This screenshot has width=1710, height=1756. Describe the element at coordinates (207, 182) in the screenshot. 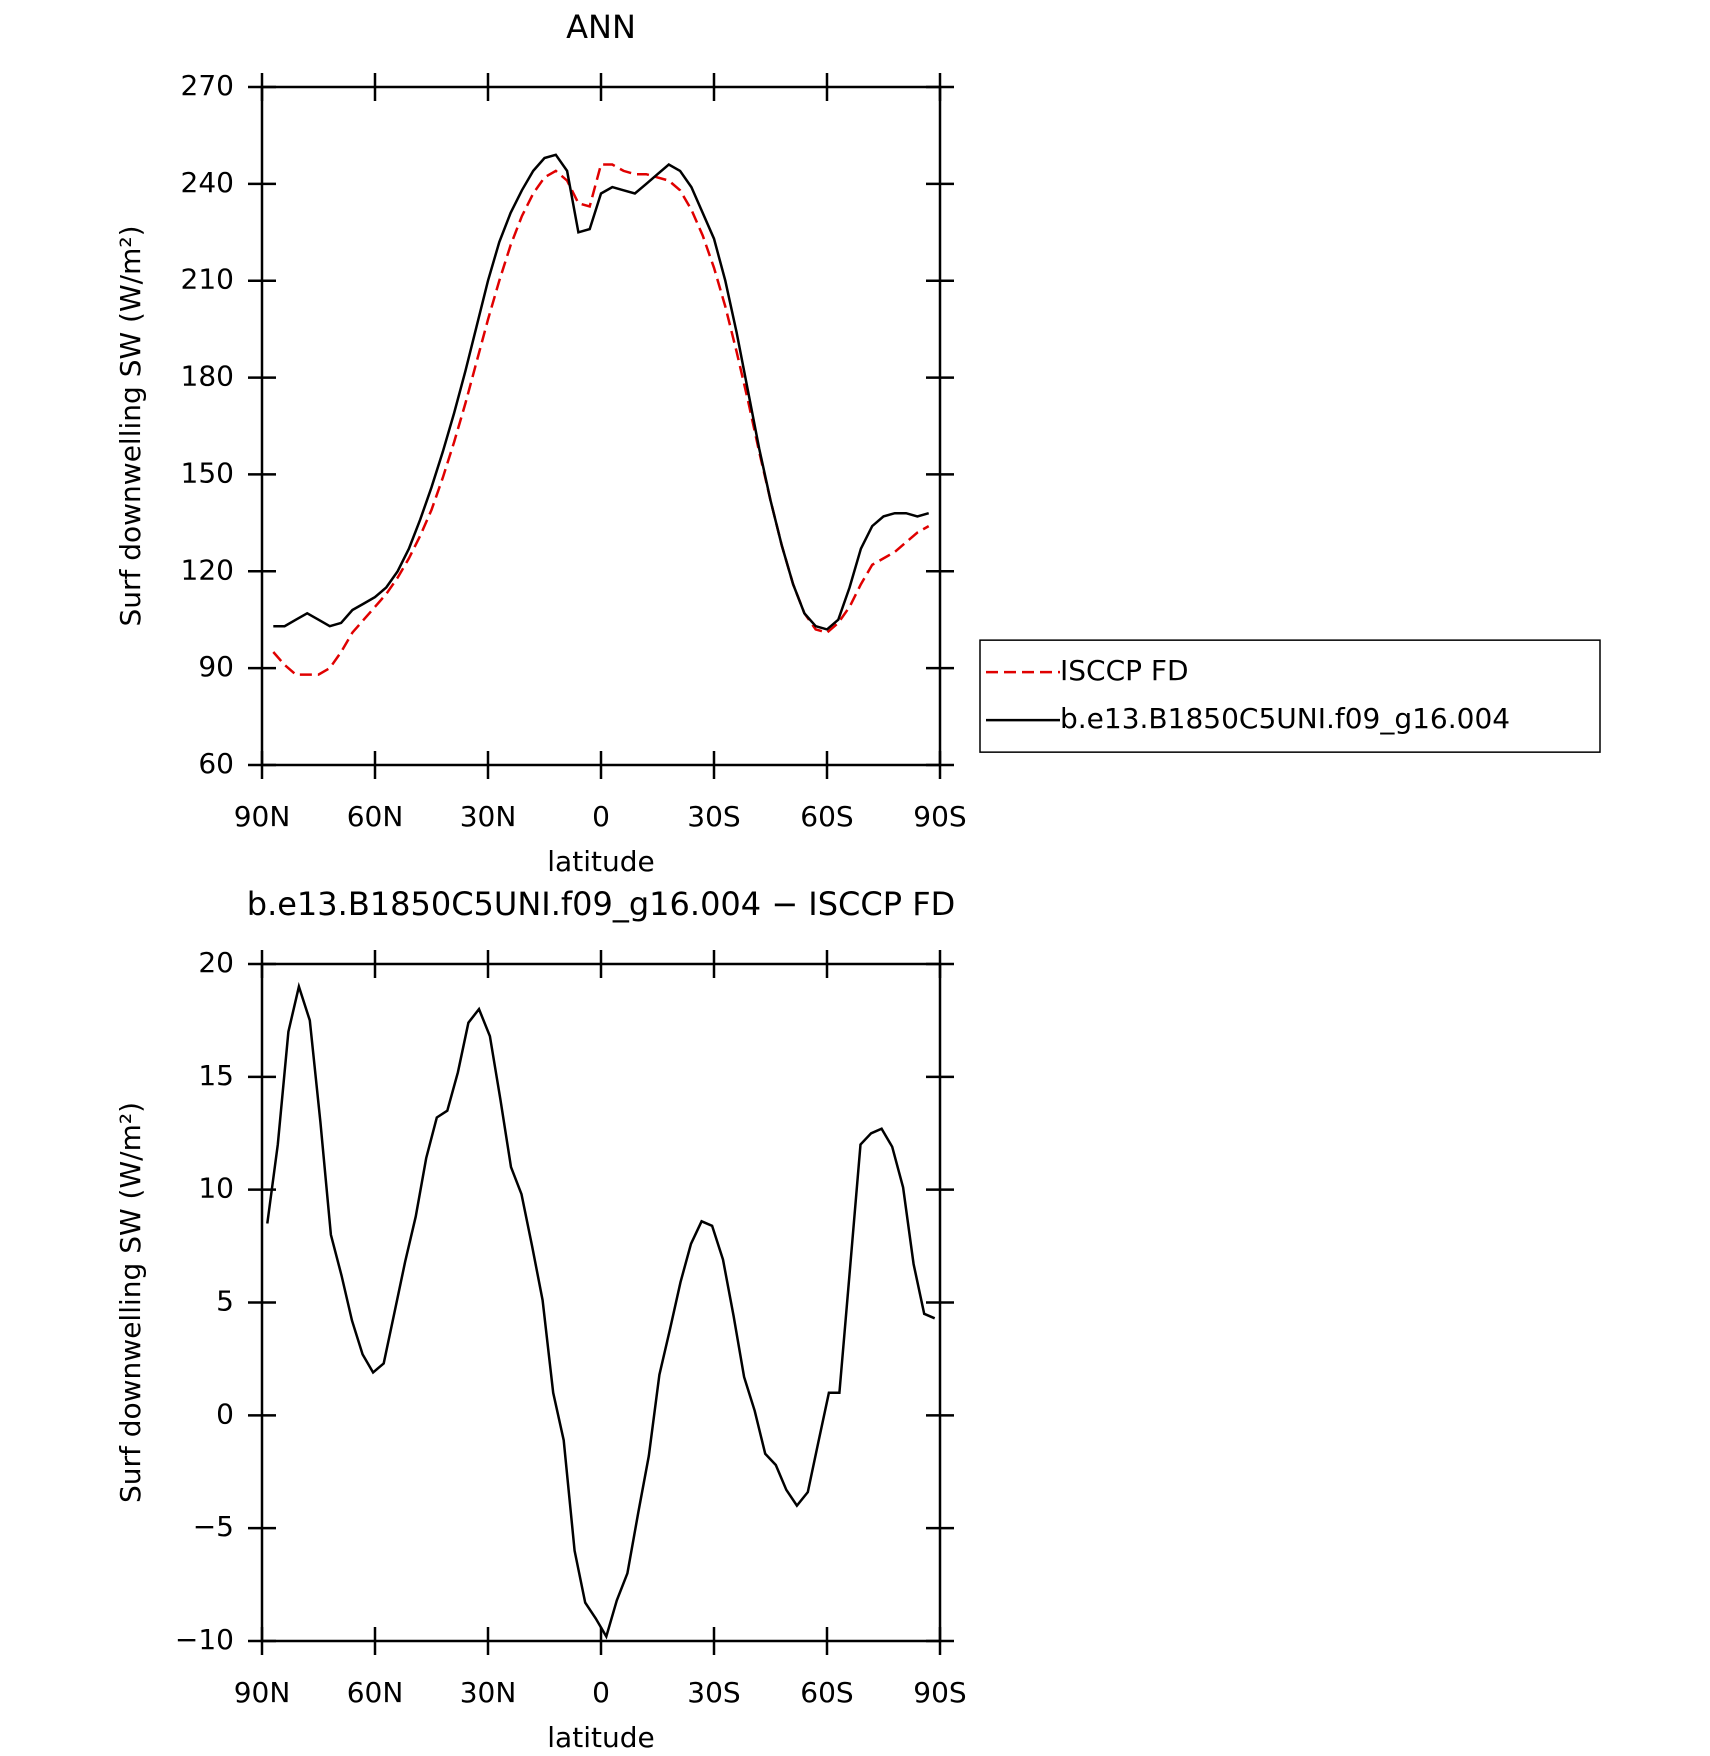

I see `y-tick-label: 240` at that location.